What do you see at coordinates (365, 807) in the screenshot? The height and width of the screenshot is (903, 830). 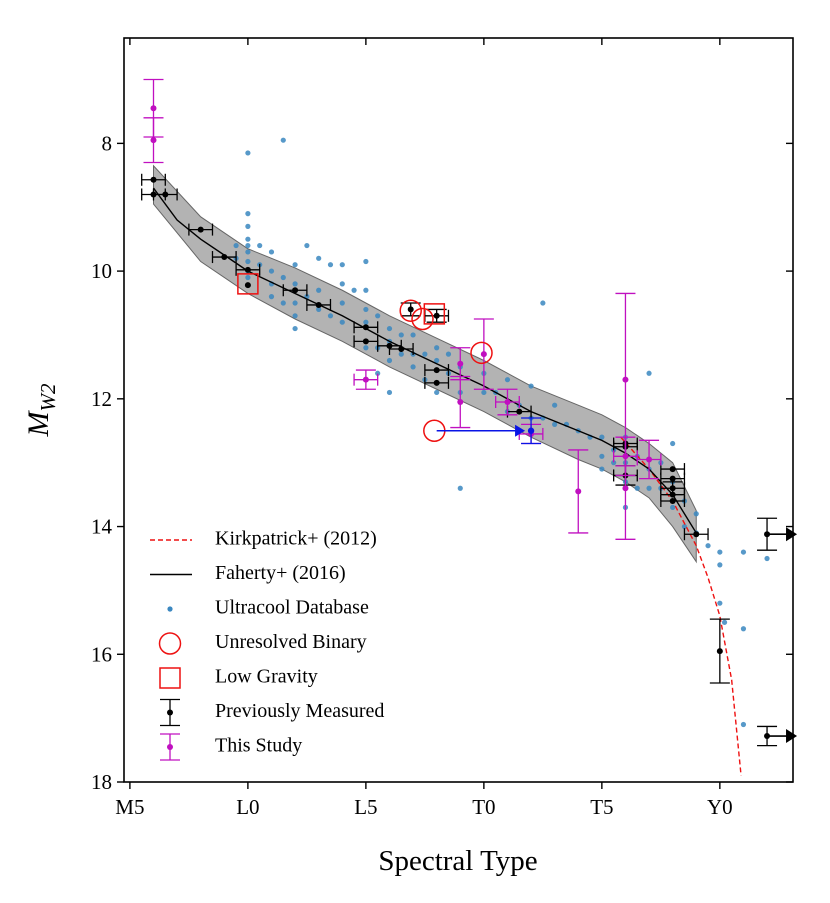 I see `x-tick-label: L5` at bounding box center [365, 807].